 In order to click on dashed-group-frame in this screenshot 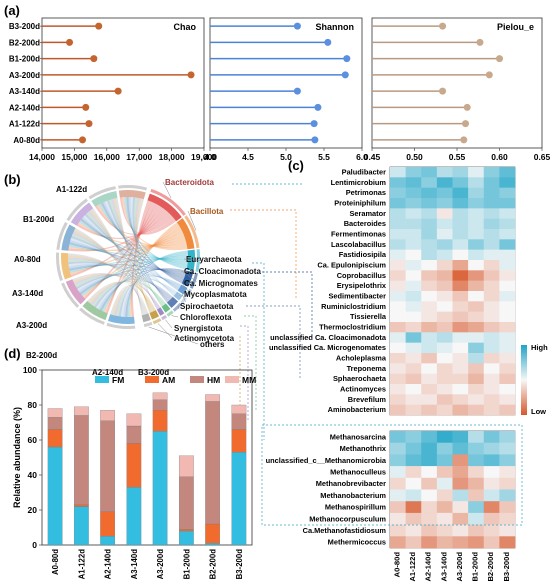, I will do `click(392, 475)`.